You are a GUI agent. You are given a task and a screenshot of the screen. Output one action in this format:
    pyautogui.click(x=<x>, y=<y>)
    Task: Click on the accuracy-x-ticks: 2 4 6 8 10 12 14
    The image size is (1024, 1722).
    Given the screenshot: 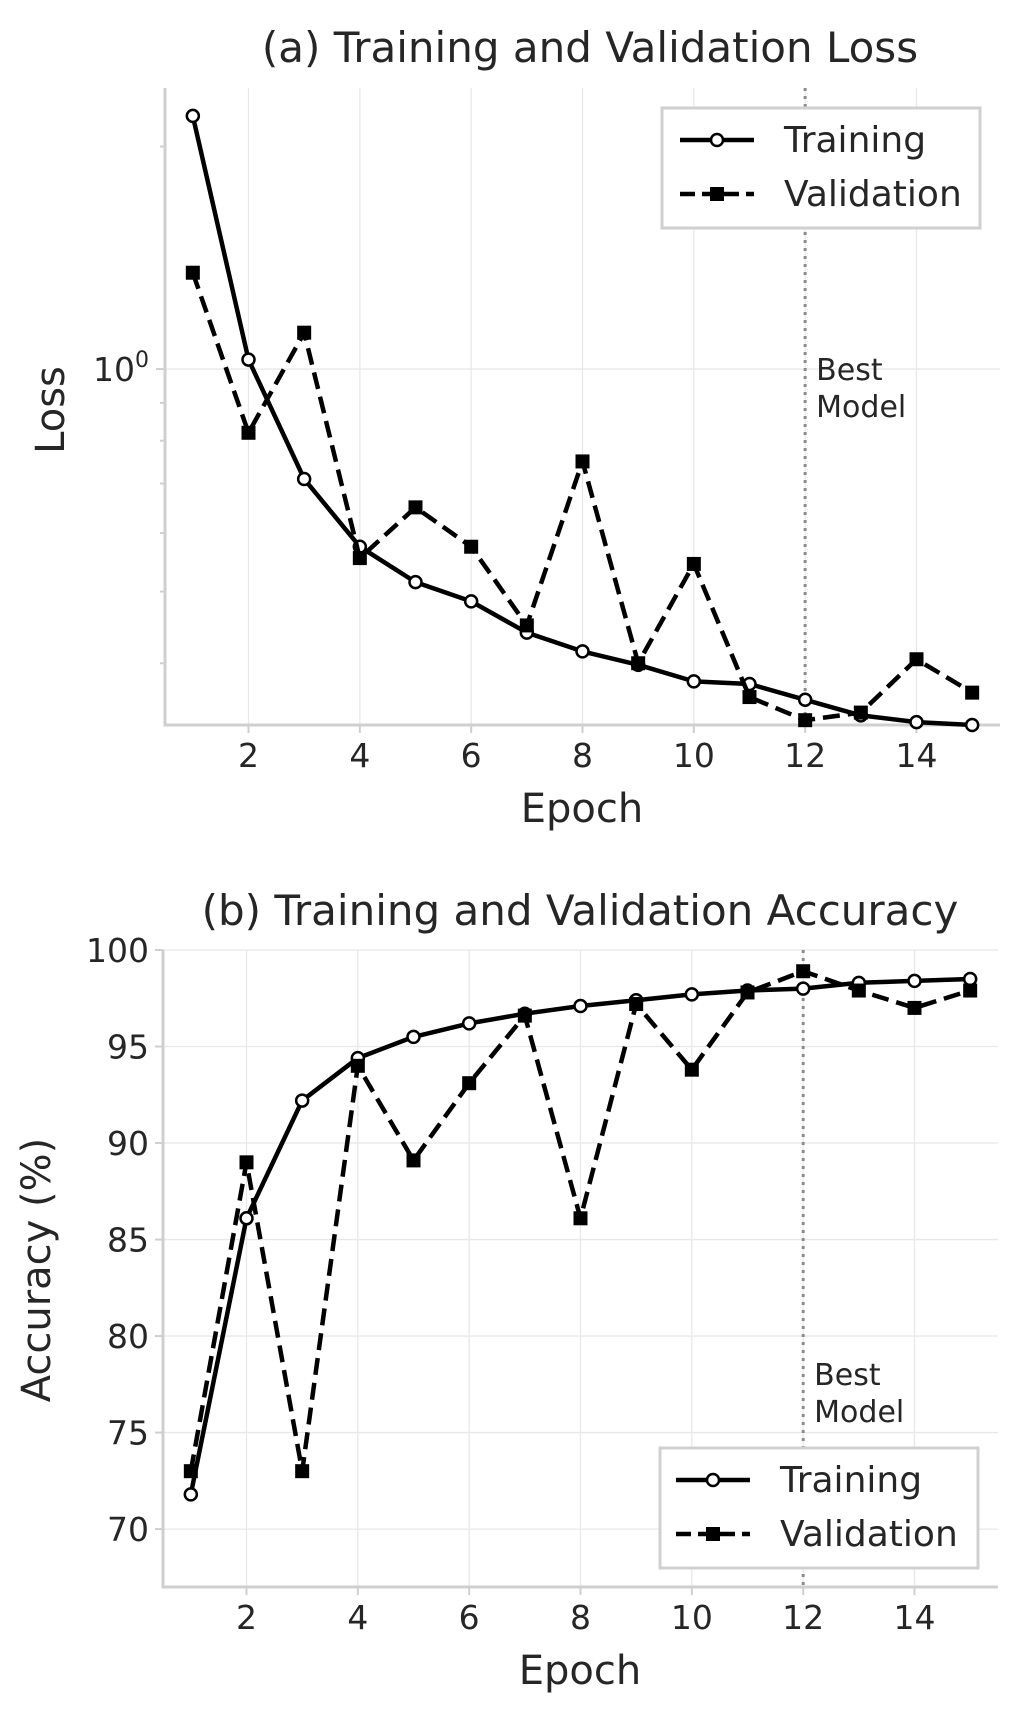 What is the action you would take?
    pyautogui.click(x=586, y=1612)
    